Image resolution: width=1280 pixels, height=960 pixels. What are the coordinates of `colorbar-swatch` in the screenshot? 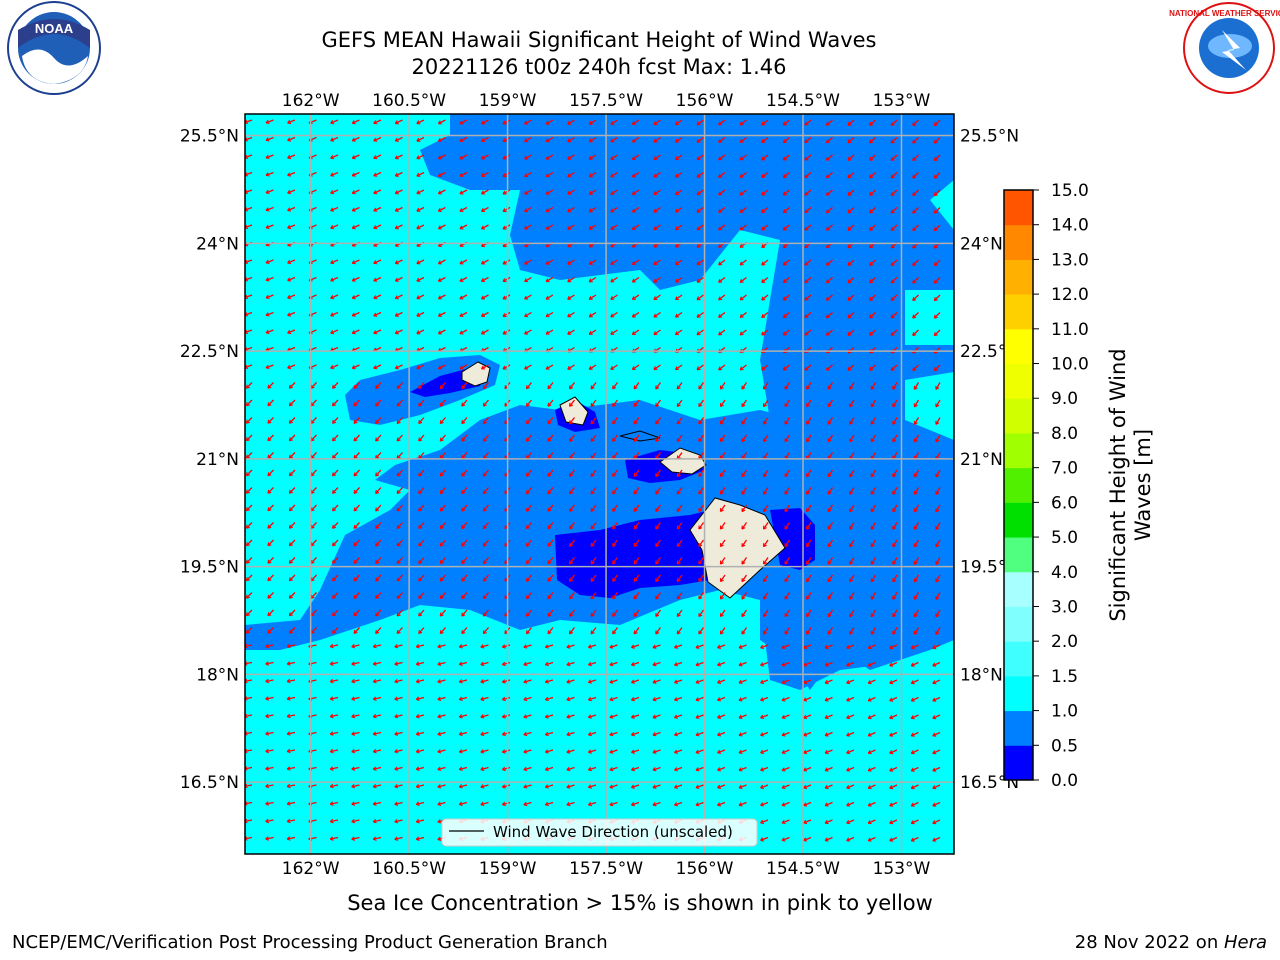 It's located at (1018, 555).